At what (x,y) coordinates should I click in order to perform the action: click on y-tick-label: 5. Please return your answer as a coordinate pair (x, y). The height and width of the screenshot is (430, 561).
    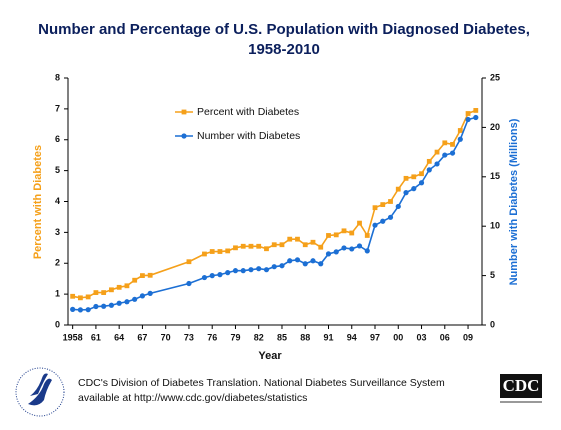
    Looking at the image, I should click on (57, 170).